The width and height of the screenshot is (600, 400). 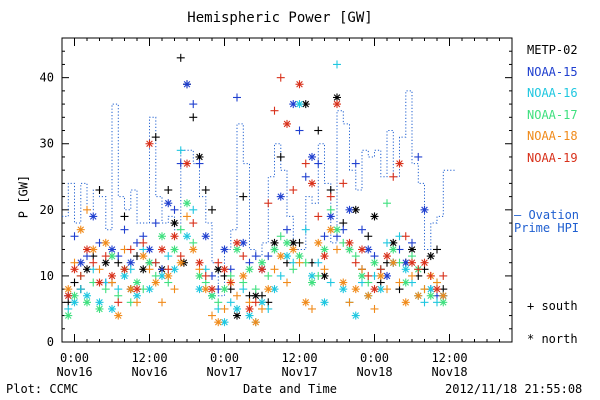 What do you see at coordinates (47, 276) in the screenshot?
I see `y-tick-label: 10` at bounding box center [47, 276].